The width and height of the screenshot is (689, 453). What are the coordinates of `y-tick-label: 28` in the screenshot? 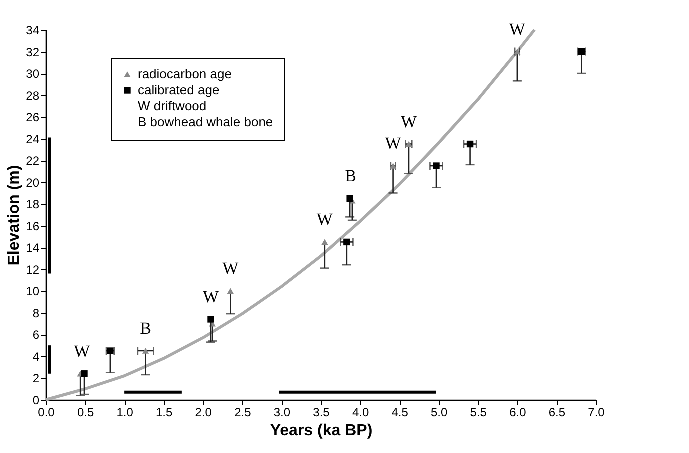 It's located at (33, 95).